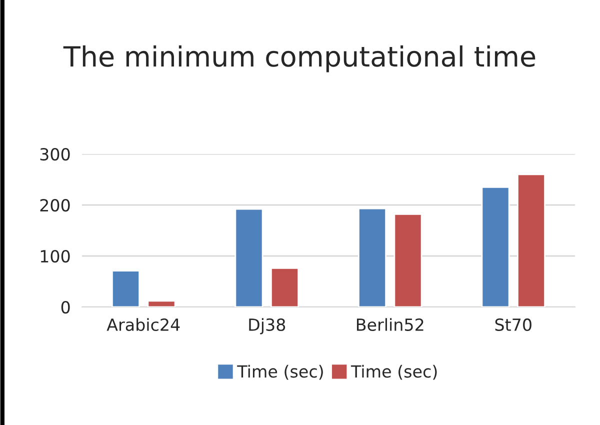  Describe the element at coordinates (513, 325) in the screenshot. I see `x-tick-label: St70` at that location.